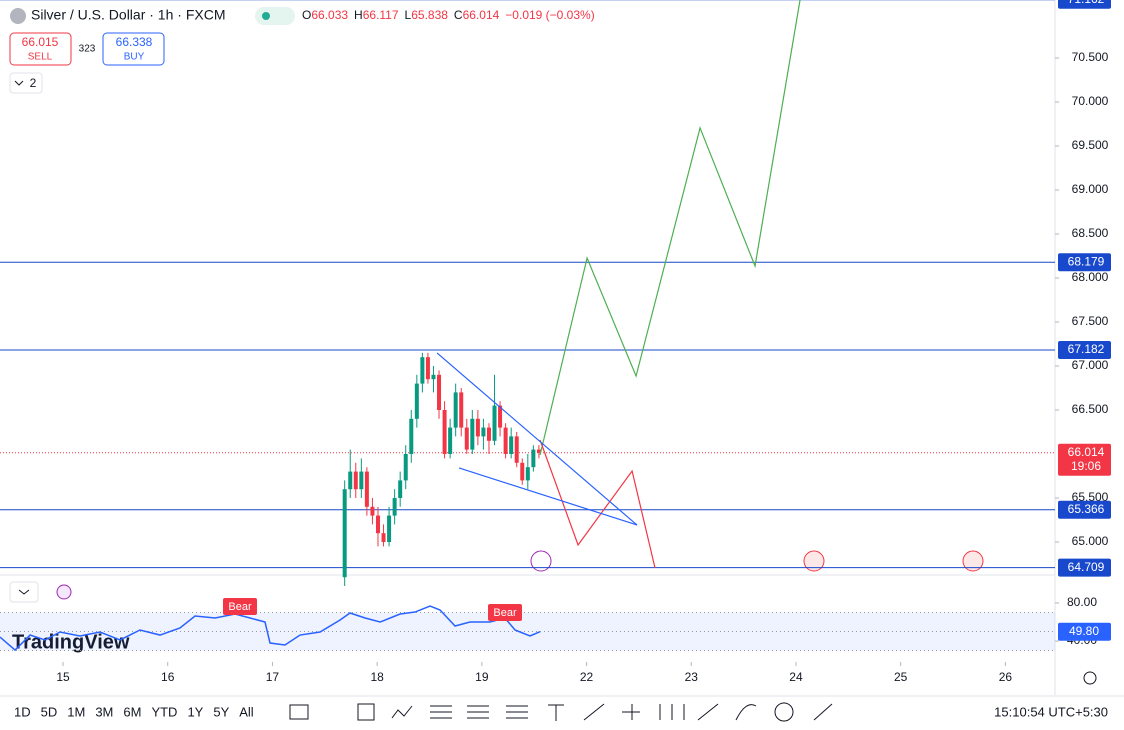 The width and height of the screenshot is (1124, 730). What do you see at coordinates (1090, 189) in the screenshot?
I see `y-tick-label: 69.000` at bounding box center [1090, 189].